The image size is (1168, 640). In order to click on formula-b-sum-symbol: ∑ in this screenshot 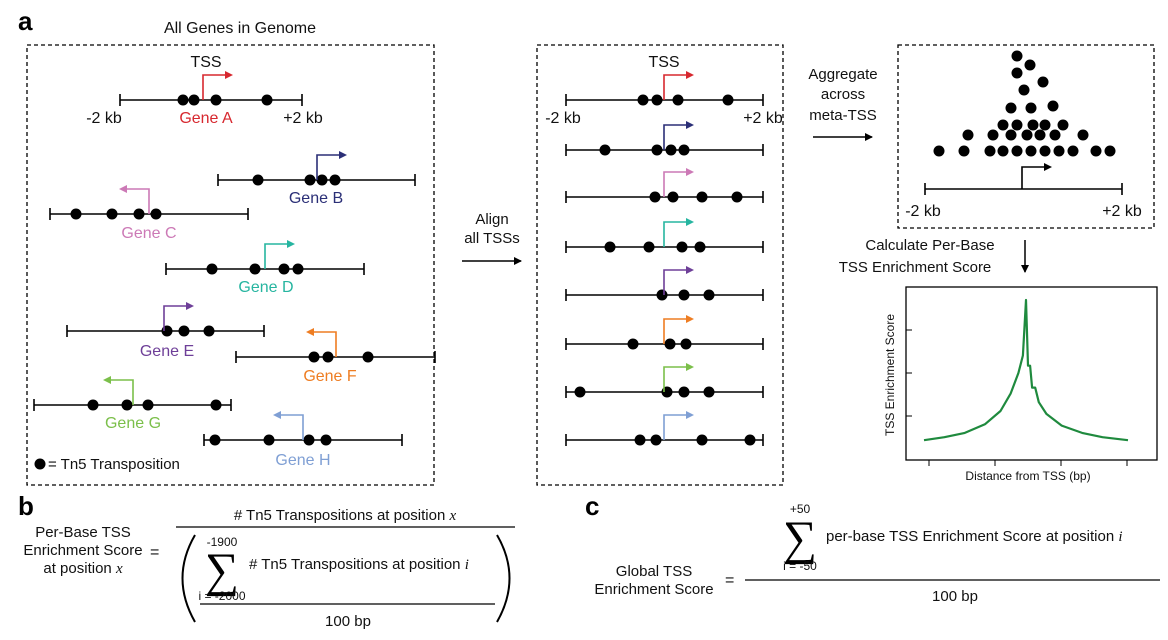, I will do `click(222, 570)`.